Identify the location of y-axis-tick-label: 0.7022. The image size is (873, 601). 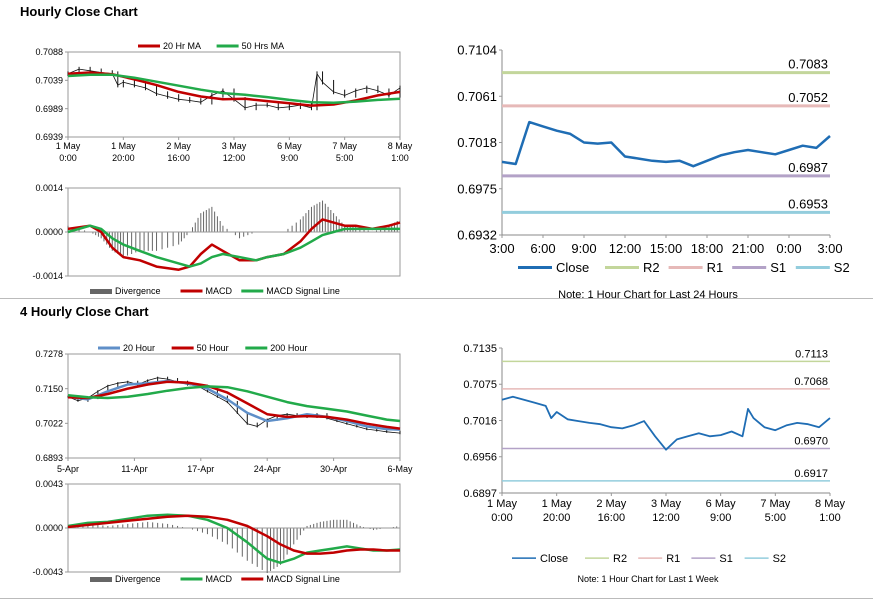
(49, 423).